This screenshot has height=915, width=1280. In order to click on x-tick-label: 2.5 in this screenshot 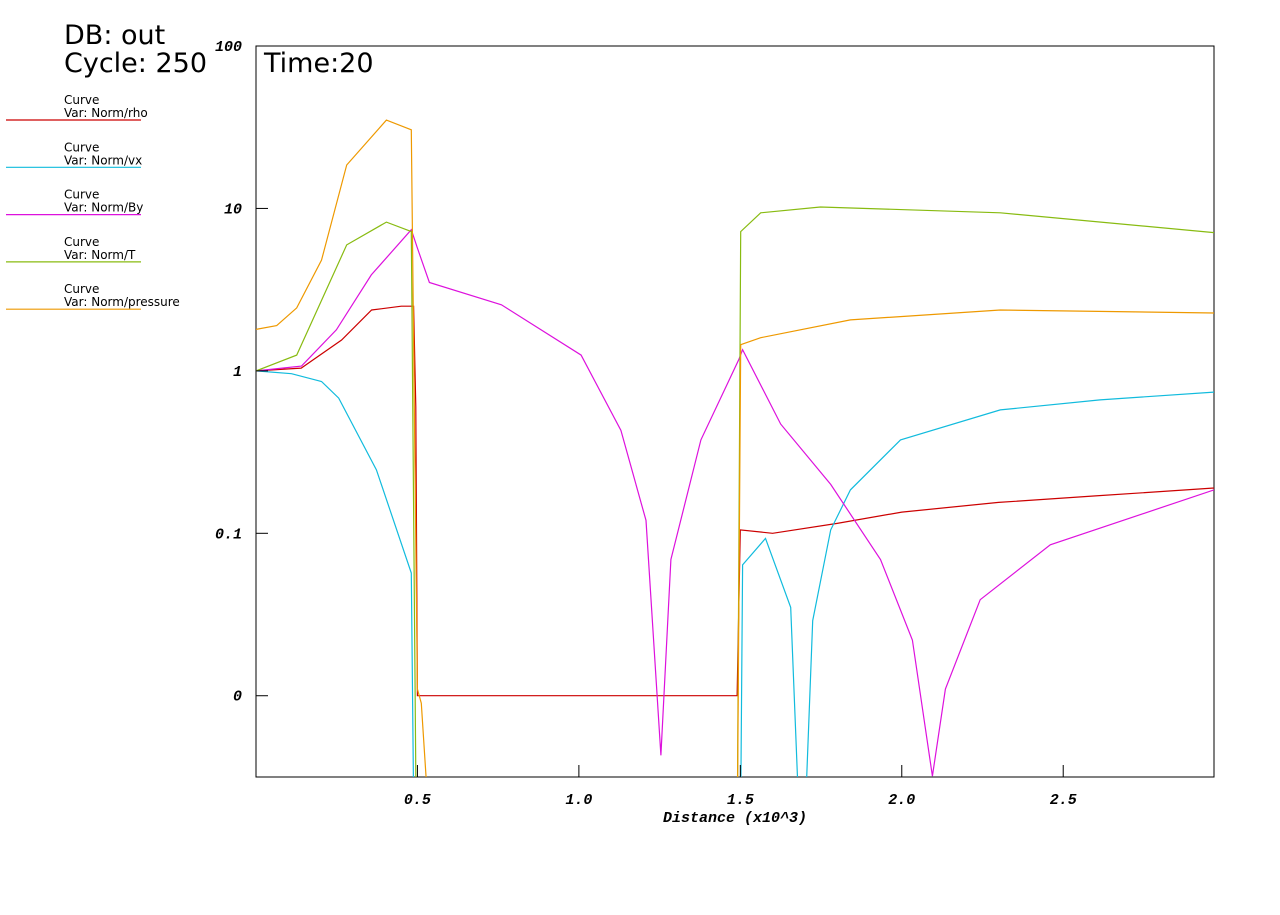, I will do `click(1063, 800)`.